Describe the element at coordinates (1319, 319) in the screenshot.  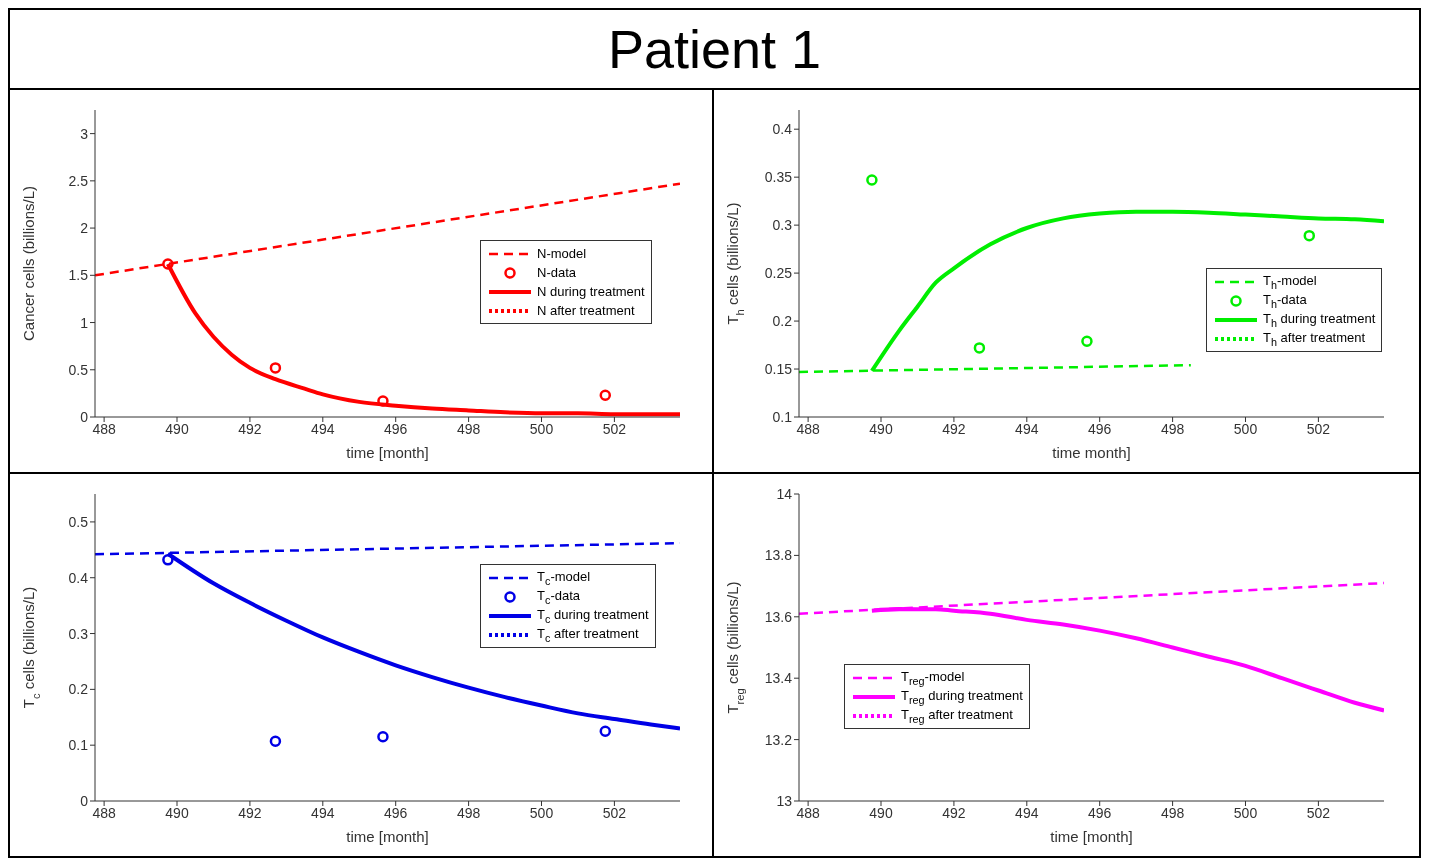
I see `legend-label: T$_{h}$ during treatment` at that location.